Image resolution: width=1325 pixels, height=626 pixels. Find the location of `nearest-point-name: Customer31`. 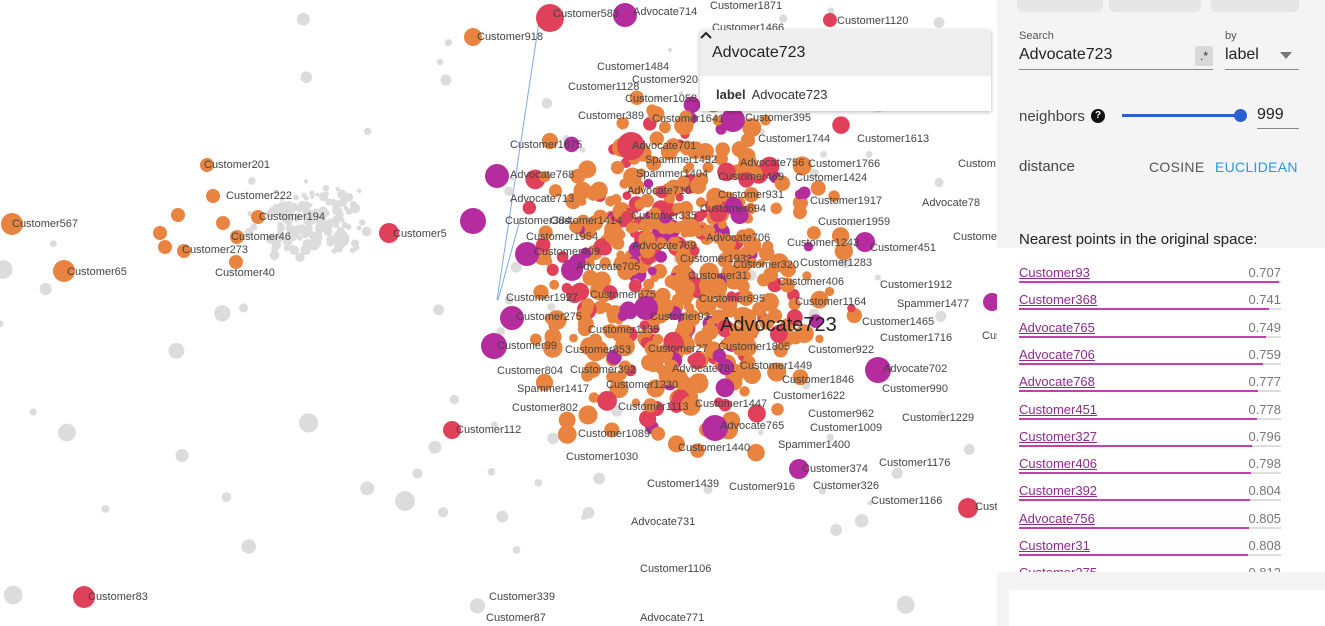

nearest-point-name: Customer31 is located at coordinates (1054, 545).